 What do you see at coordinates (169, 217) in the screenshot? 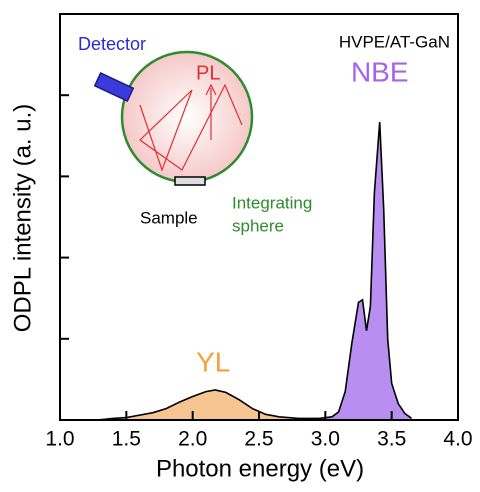
I see `sample-label: Sample` at bounding box center [169, 217].